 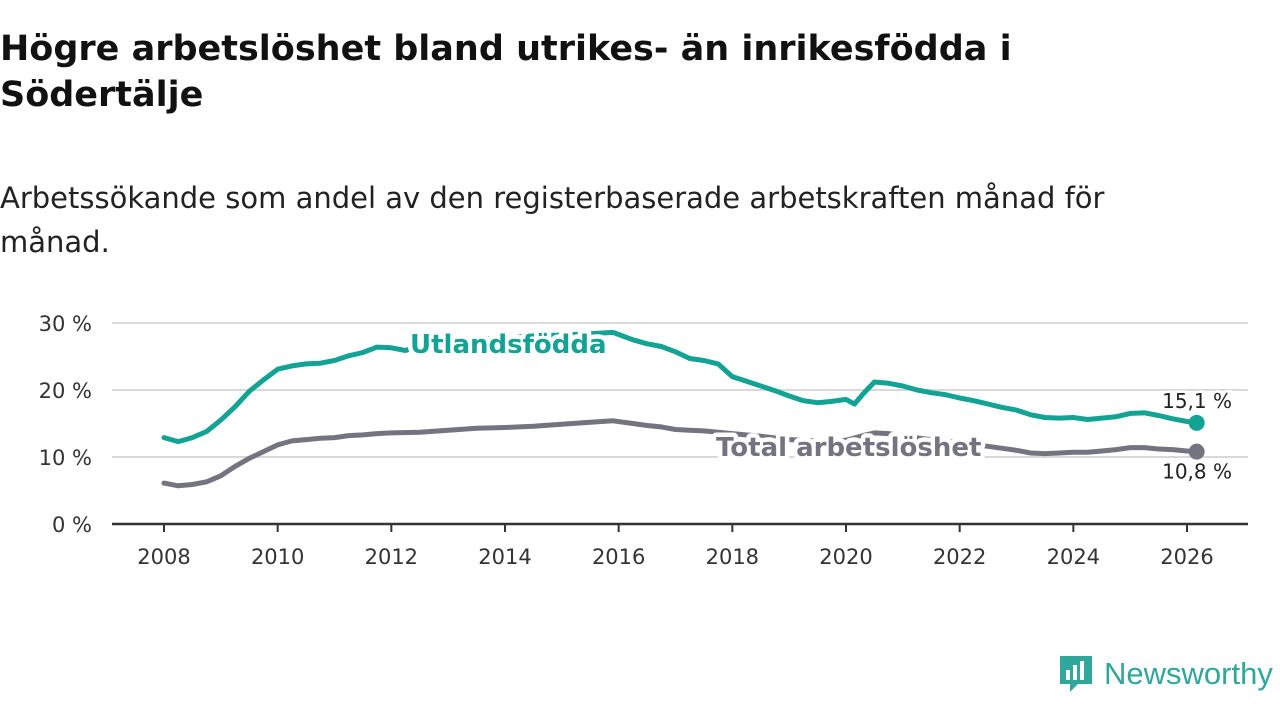 What do you see at coordinates (1076, 674) in the screenshot?
I see `newsworthy-logo-icon` at bounding box center [1076, 674].